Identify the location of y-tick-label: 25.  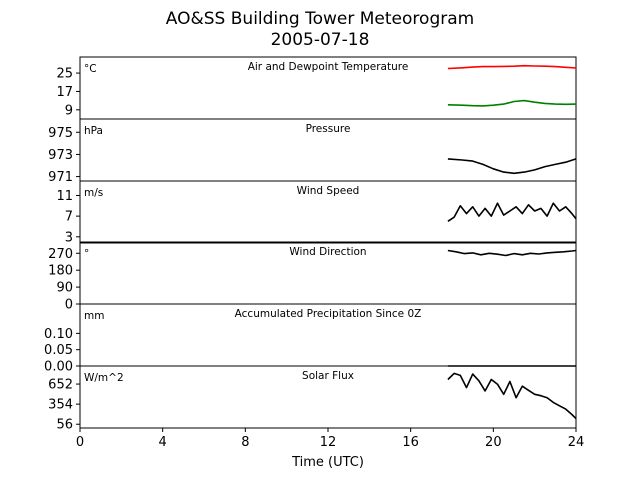
(64, 74).